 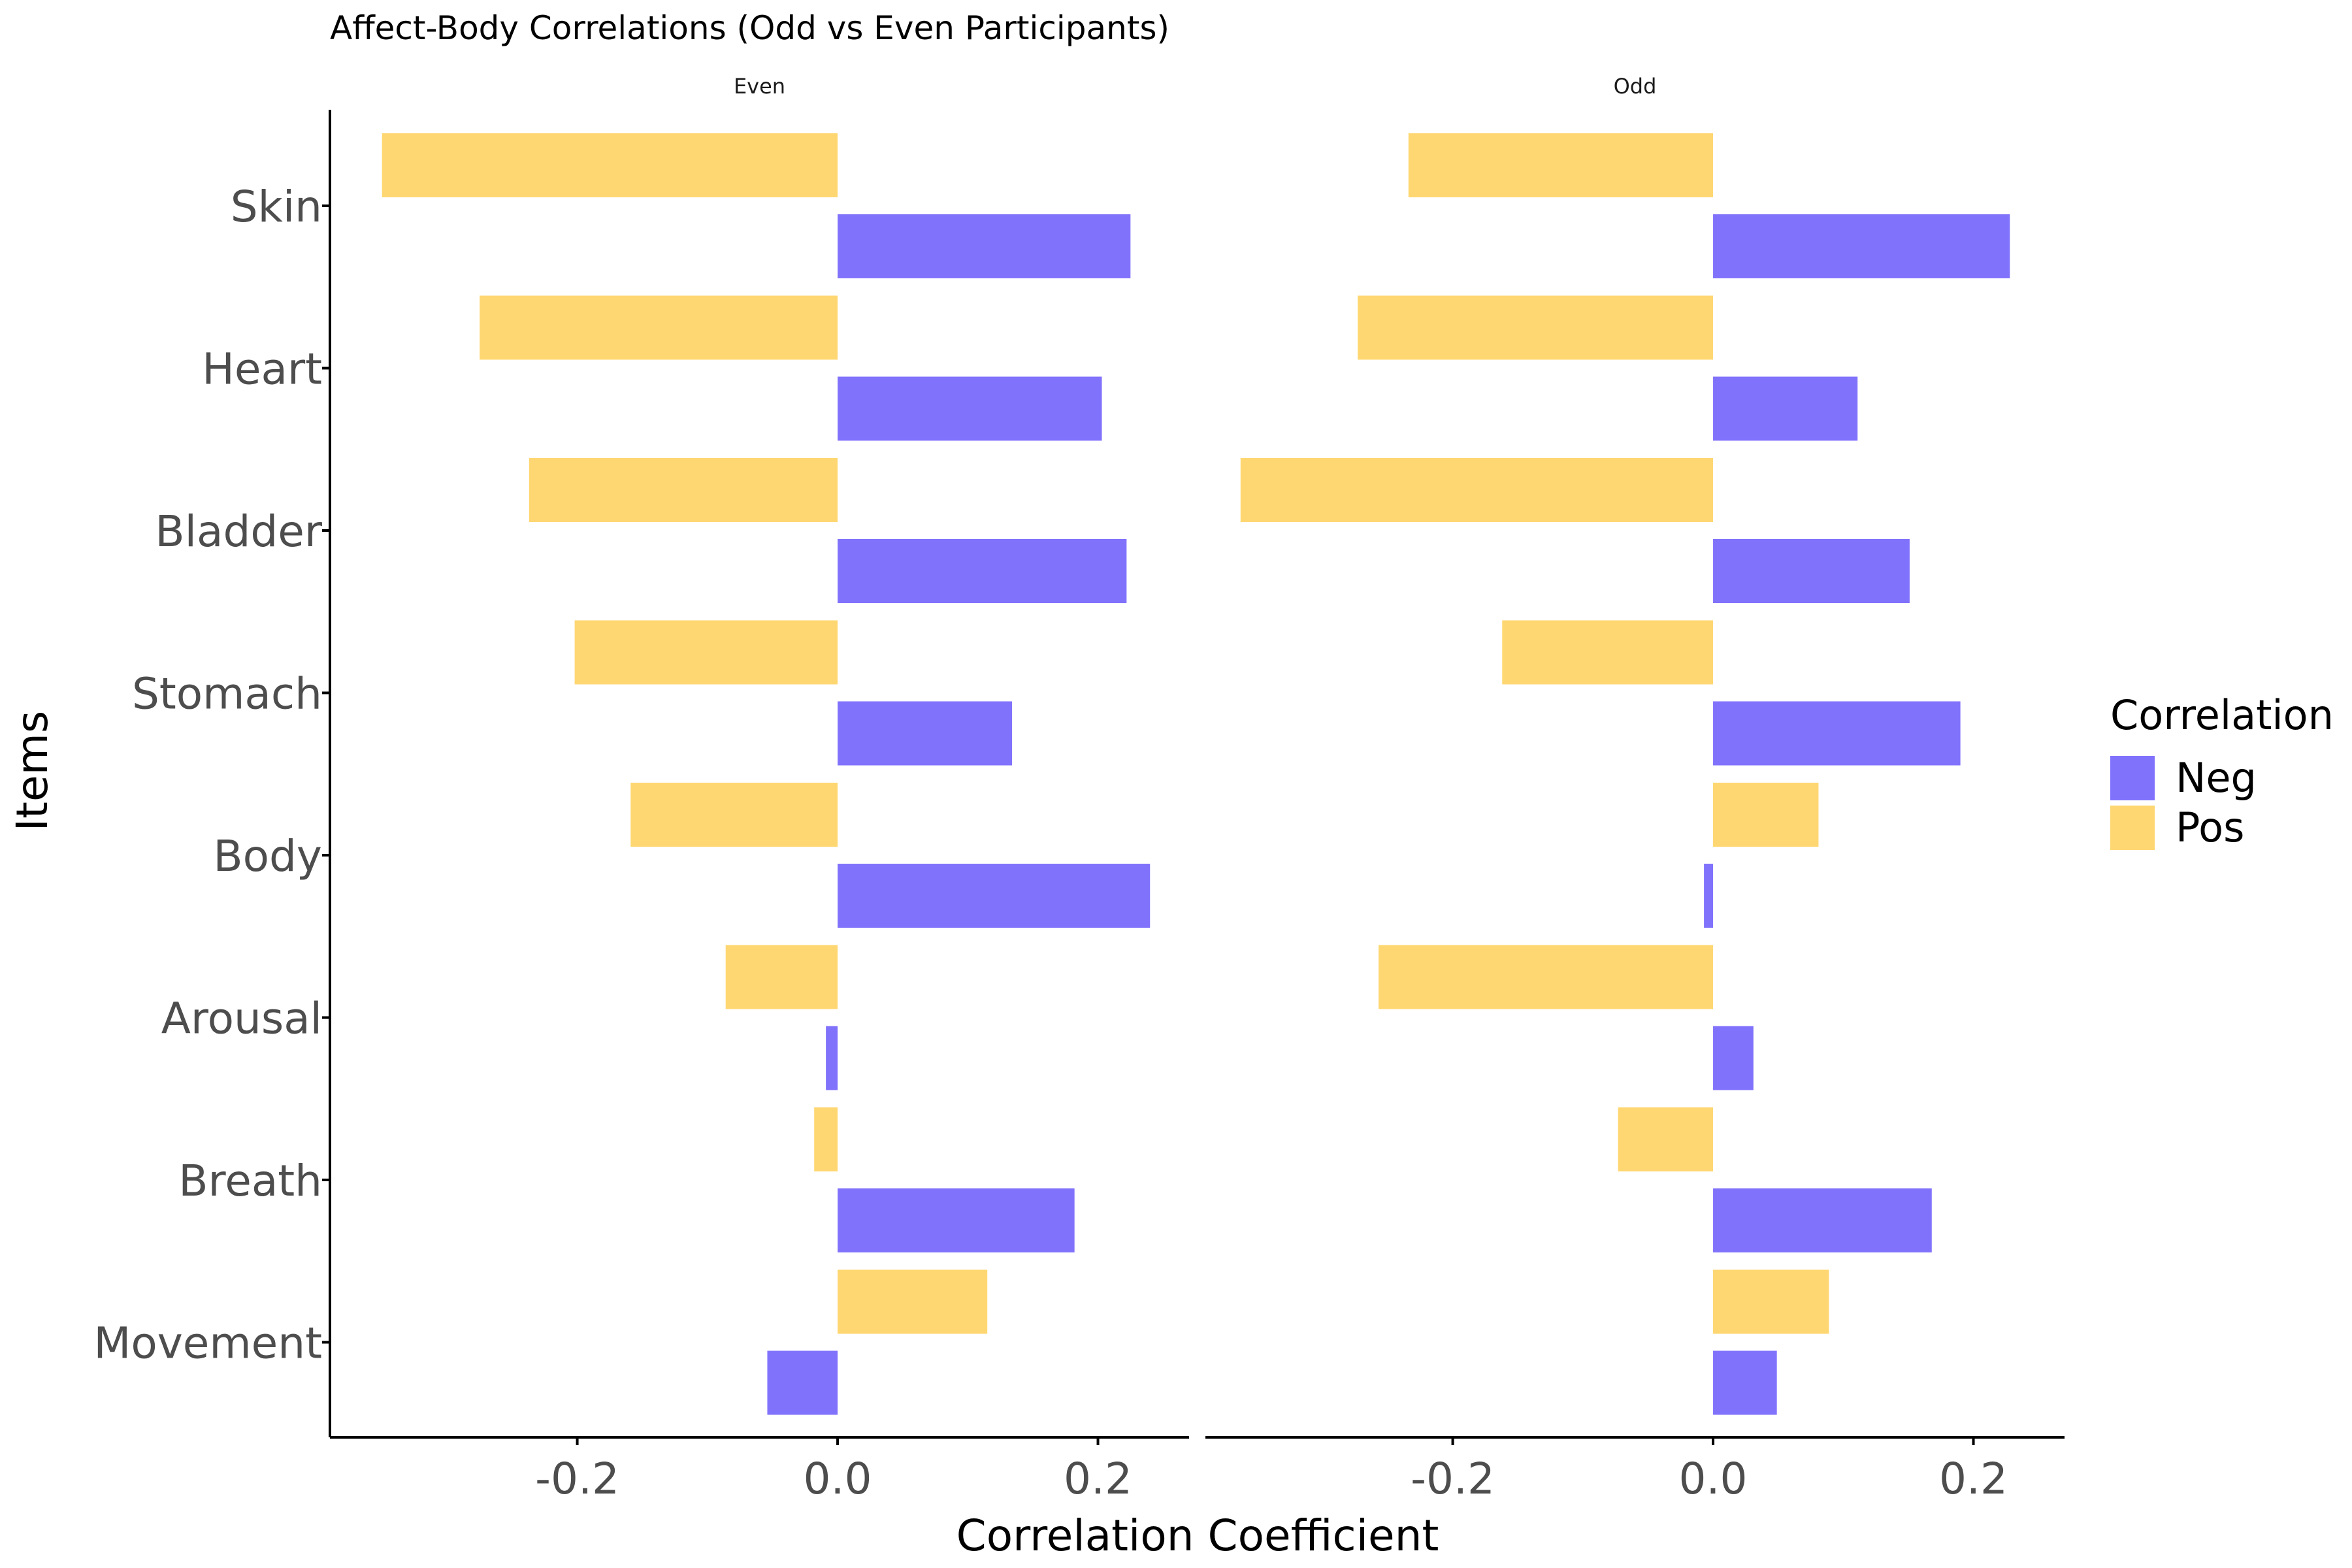 What do you see at coordinates (913, 1301) in the screenshot?
I see `bar-even-movement-pos` at bounding box center [913, 1301].